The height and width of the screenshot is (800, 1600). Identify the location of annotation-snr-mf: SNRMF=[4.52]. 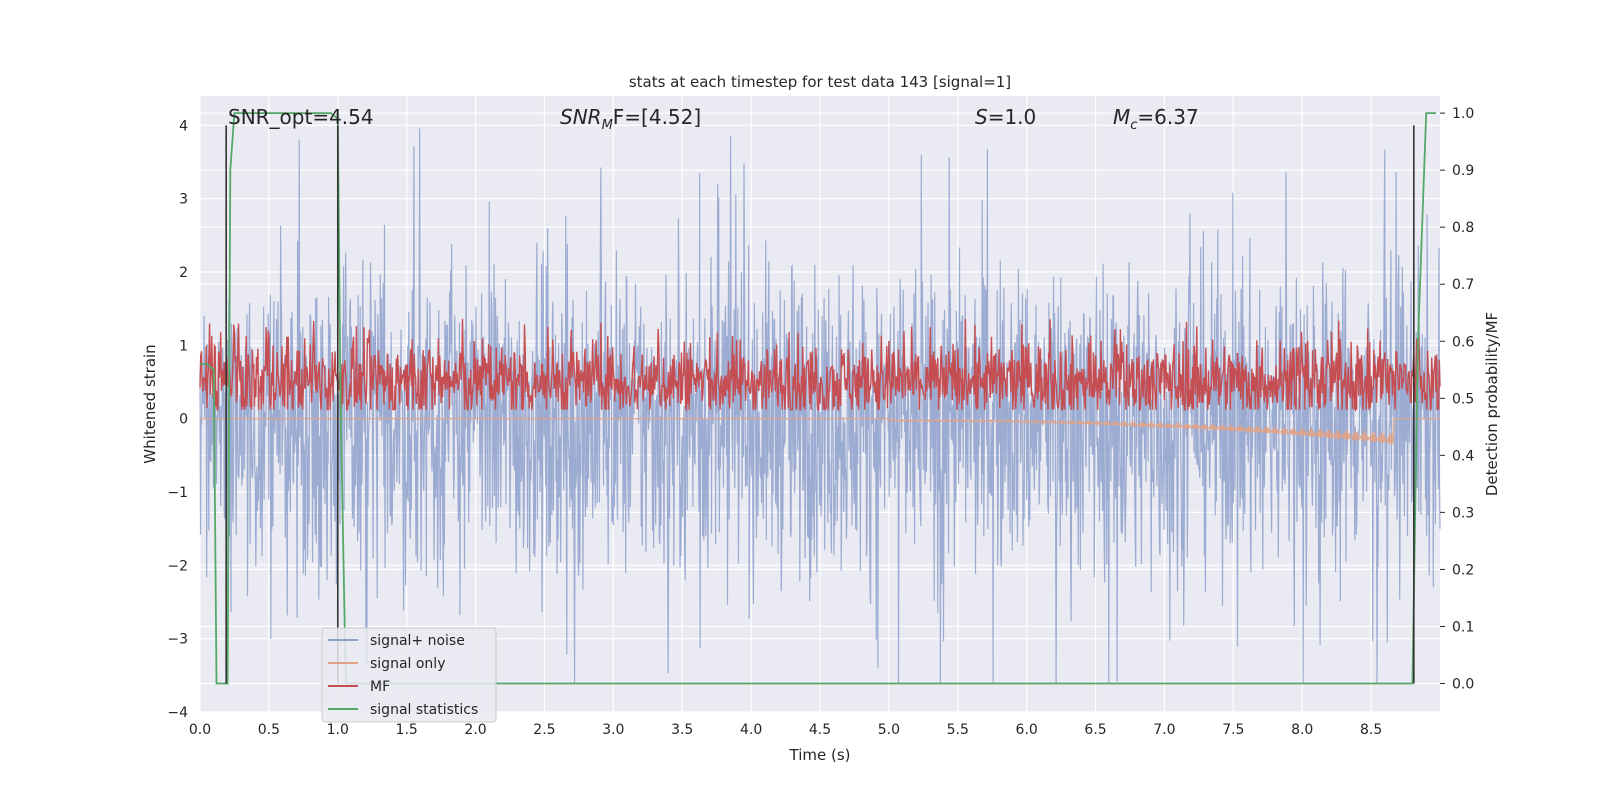
(630, 119).